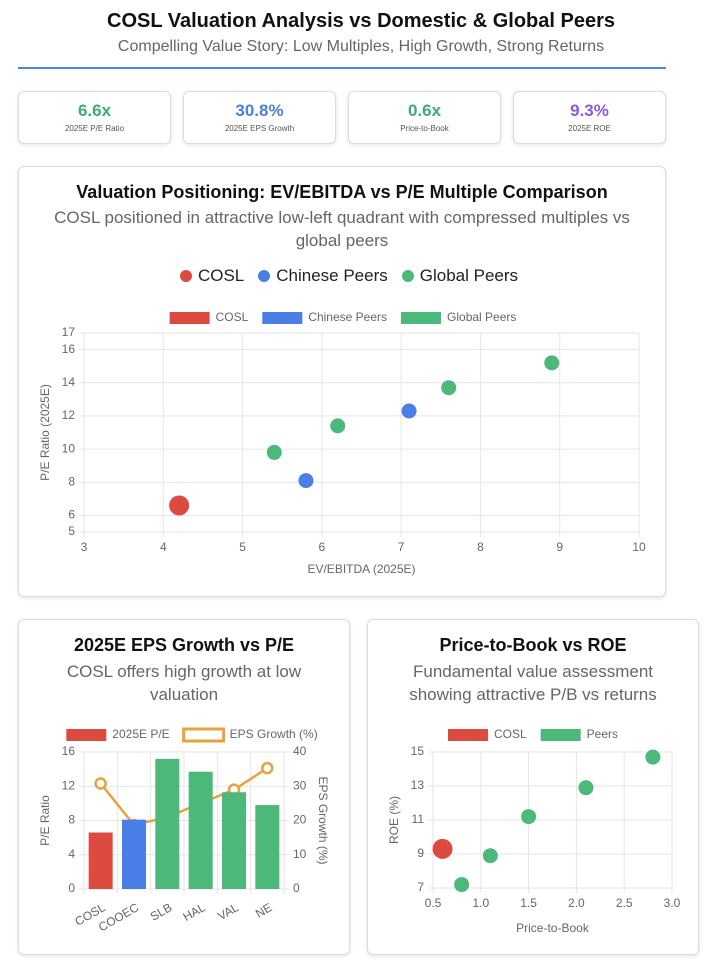 The image size is (722, 974). Describe the element at coordinates (342, 68) in the screenshot. I see `header-rule` at that location.